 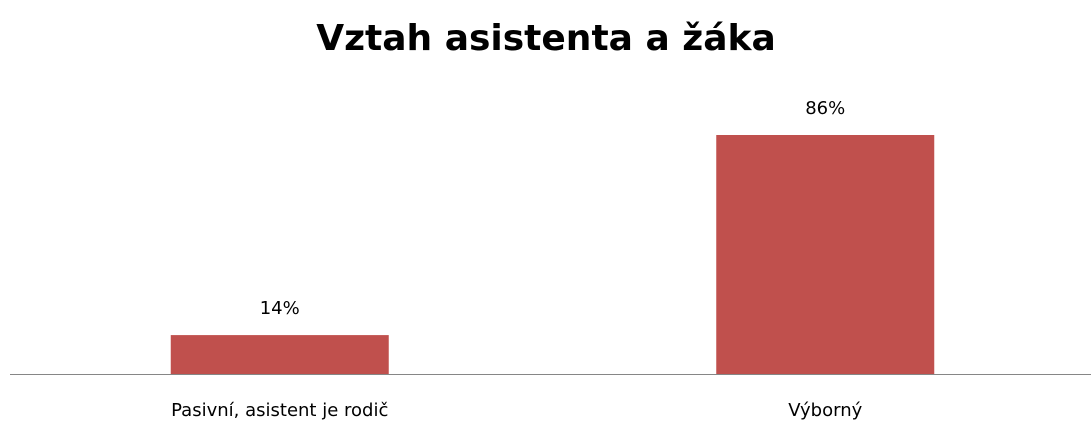 I want to click on x-tick-label: Výborný, so click(x=825, y=410).